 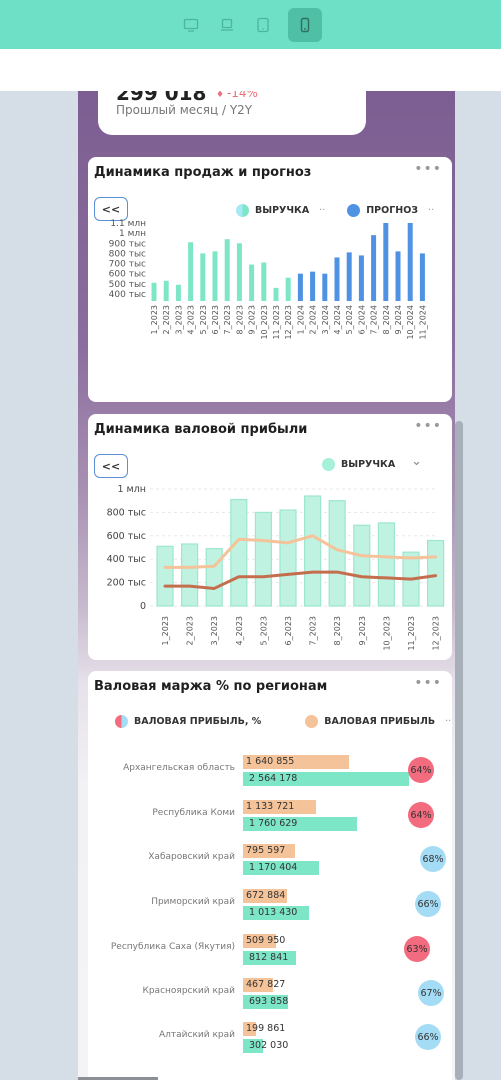 What do you see at coordinates (433, 859) in the screenshot?
I see `margin-pct-circle: 68%` at bounding box center [433, 859].